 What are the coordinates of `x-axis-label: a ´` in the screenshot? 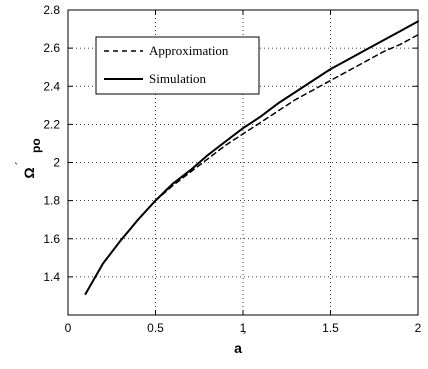 It's located at (240, 343).